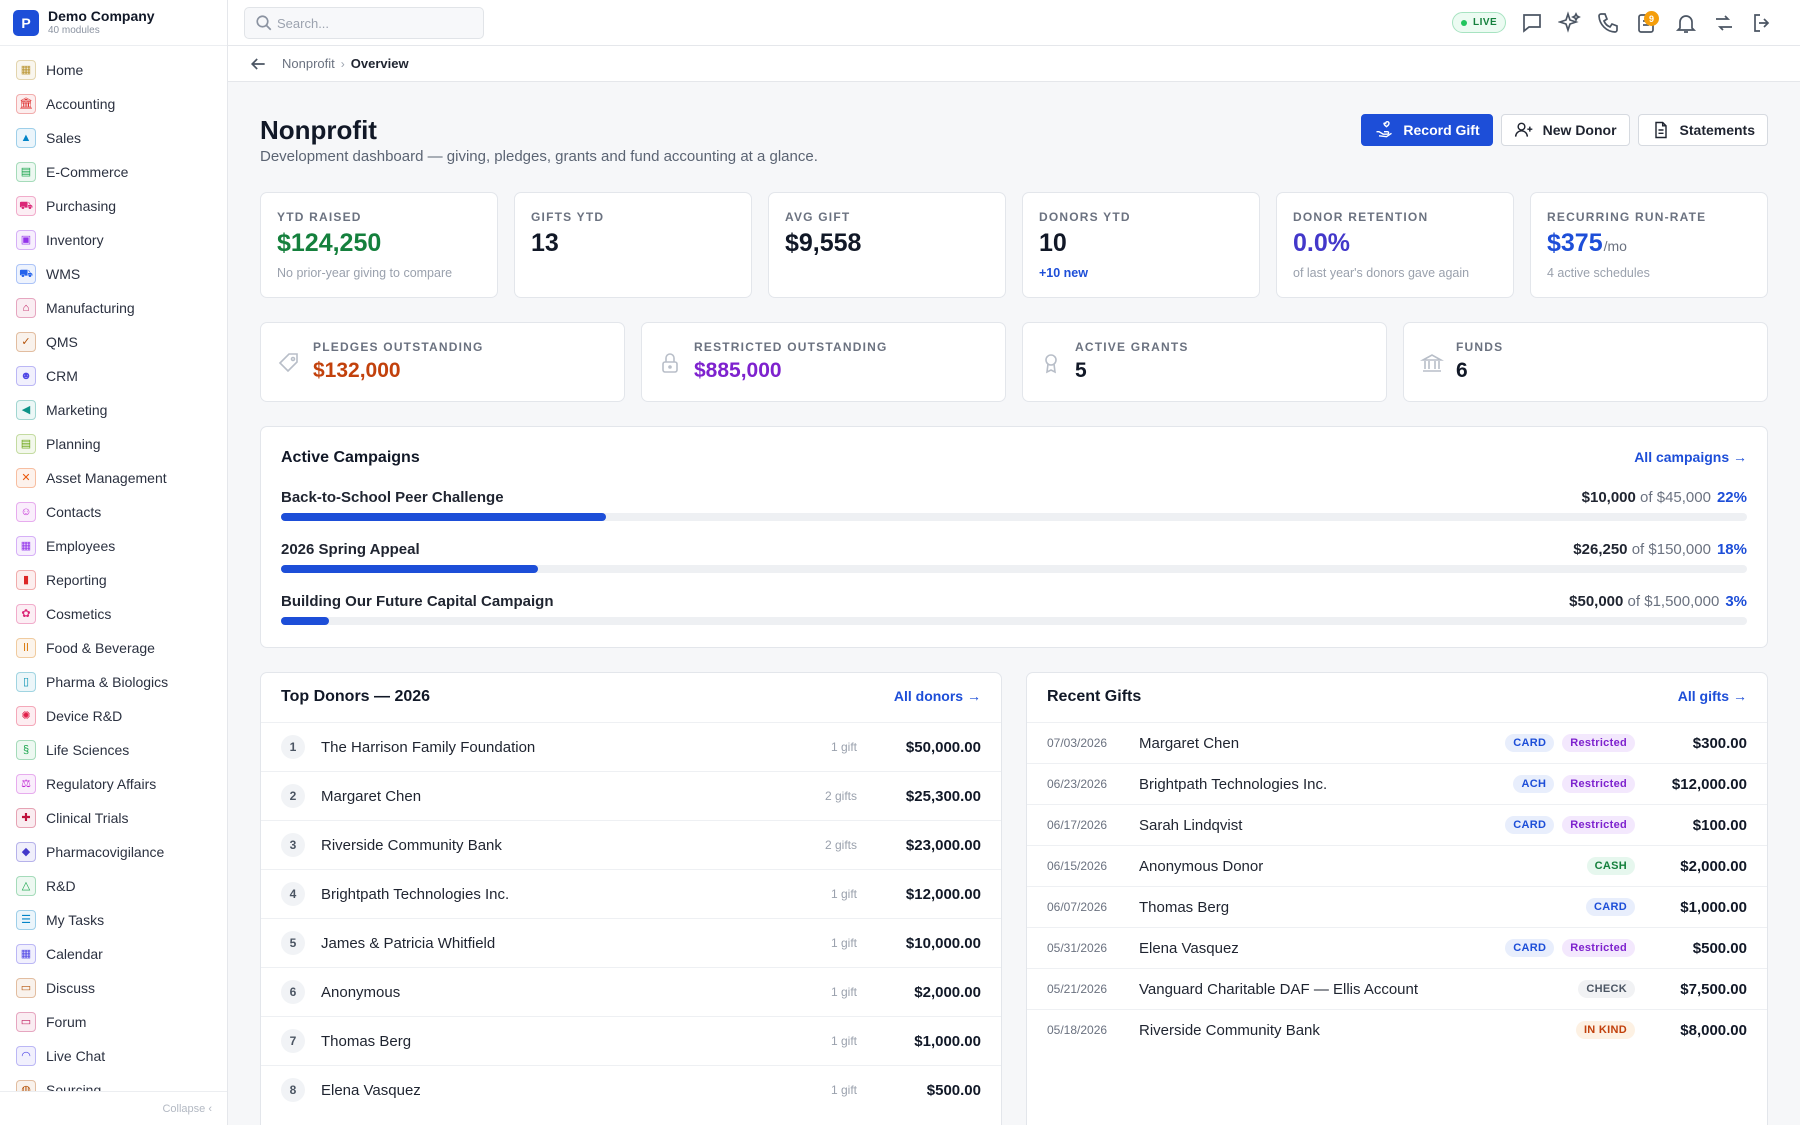 The width and height of the screenshot is (1800, 1125). I want to click on sidebar-item-sales: ▲ Sales, so click(113, 138).